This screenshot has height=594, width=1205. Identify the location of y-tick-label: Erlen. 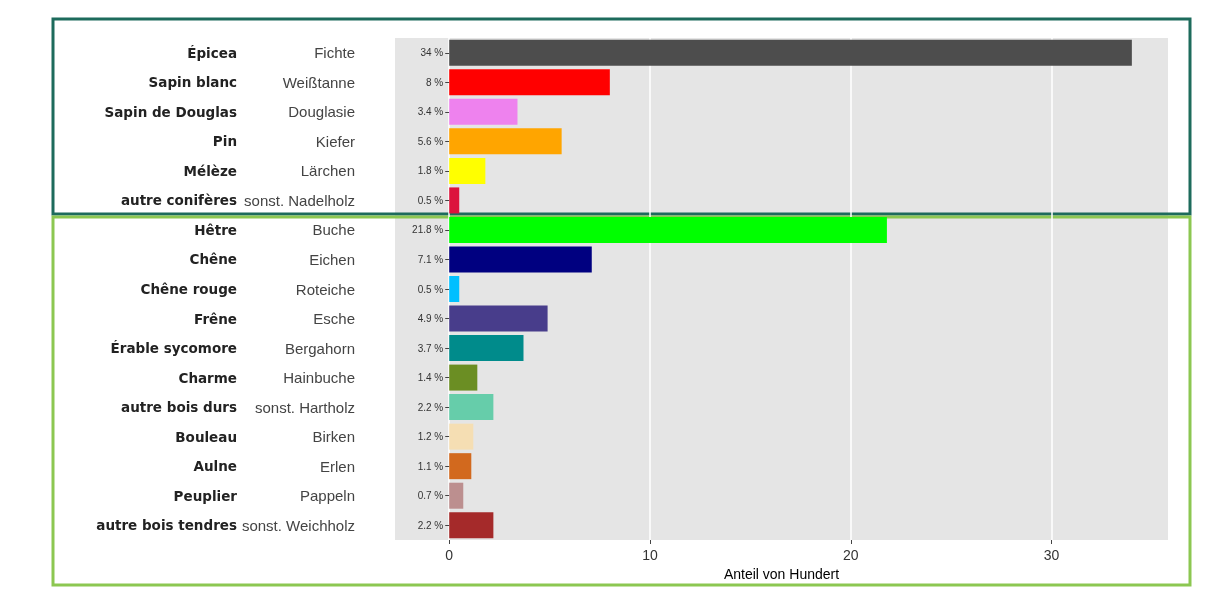
(337, 466).